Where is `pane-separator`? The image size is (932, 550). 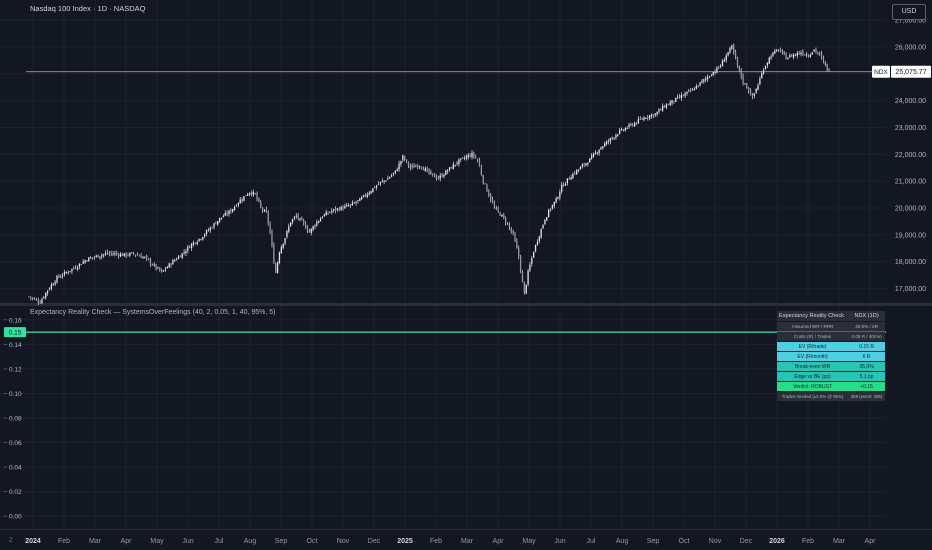
pane-separator is located at coordinates (466, 304).